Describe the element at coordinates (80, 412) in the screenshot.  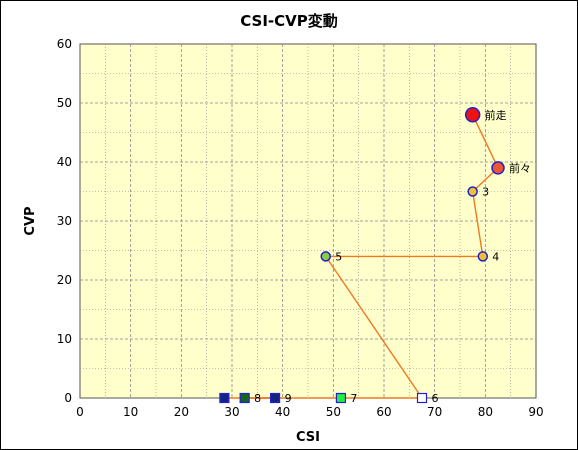
I see `x-tick-label: 0` at that location.